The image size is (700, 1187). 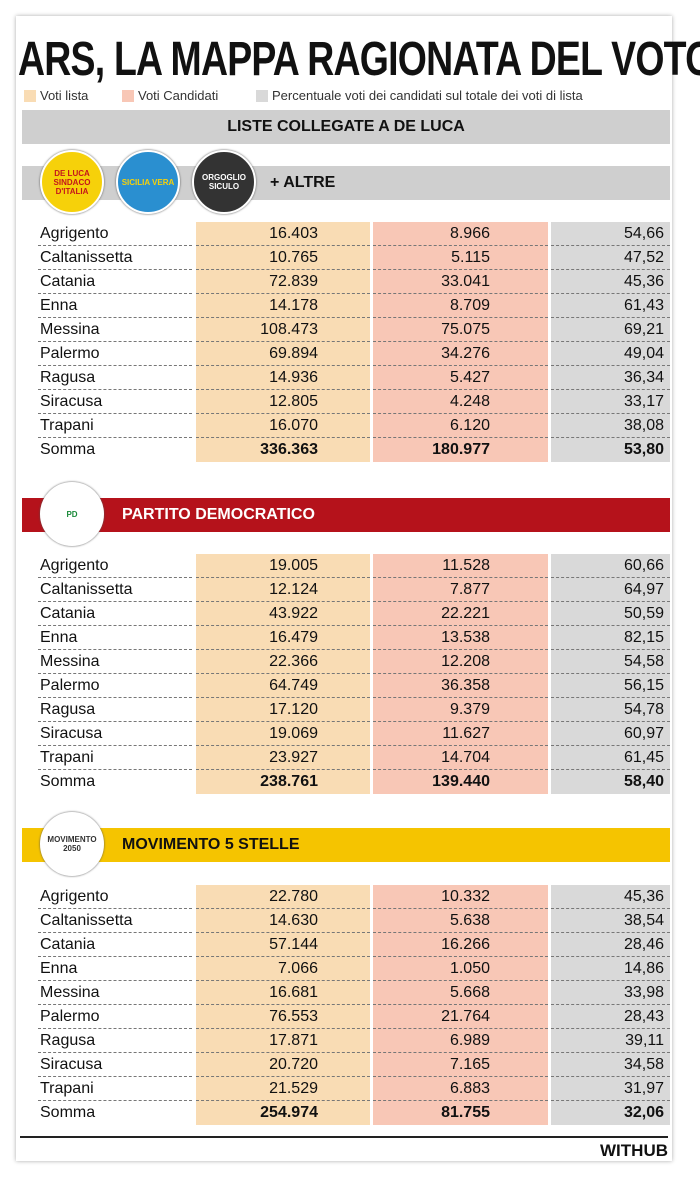 I want to click on table-value: 81.755, so click(x=460, y=1113).